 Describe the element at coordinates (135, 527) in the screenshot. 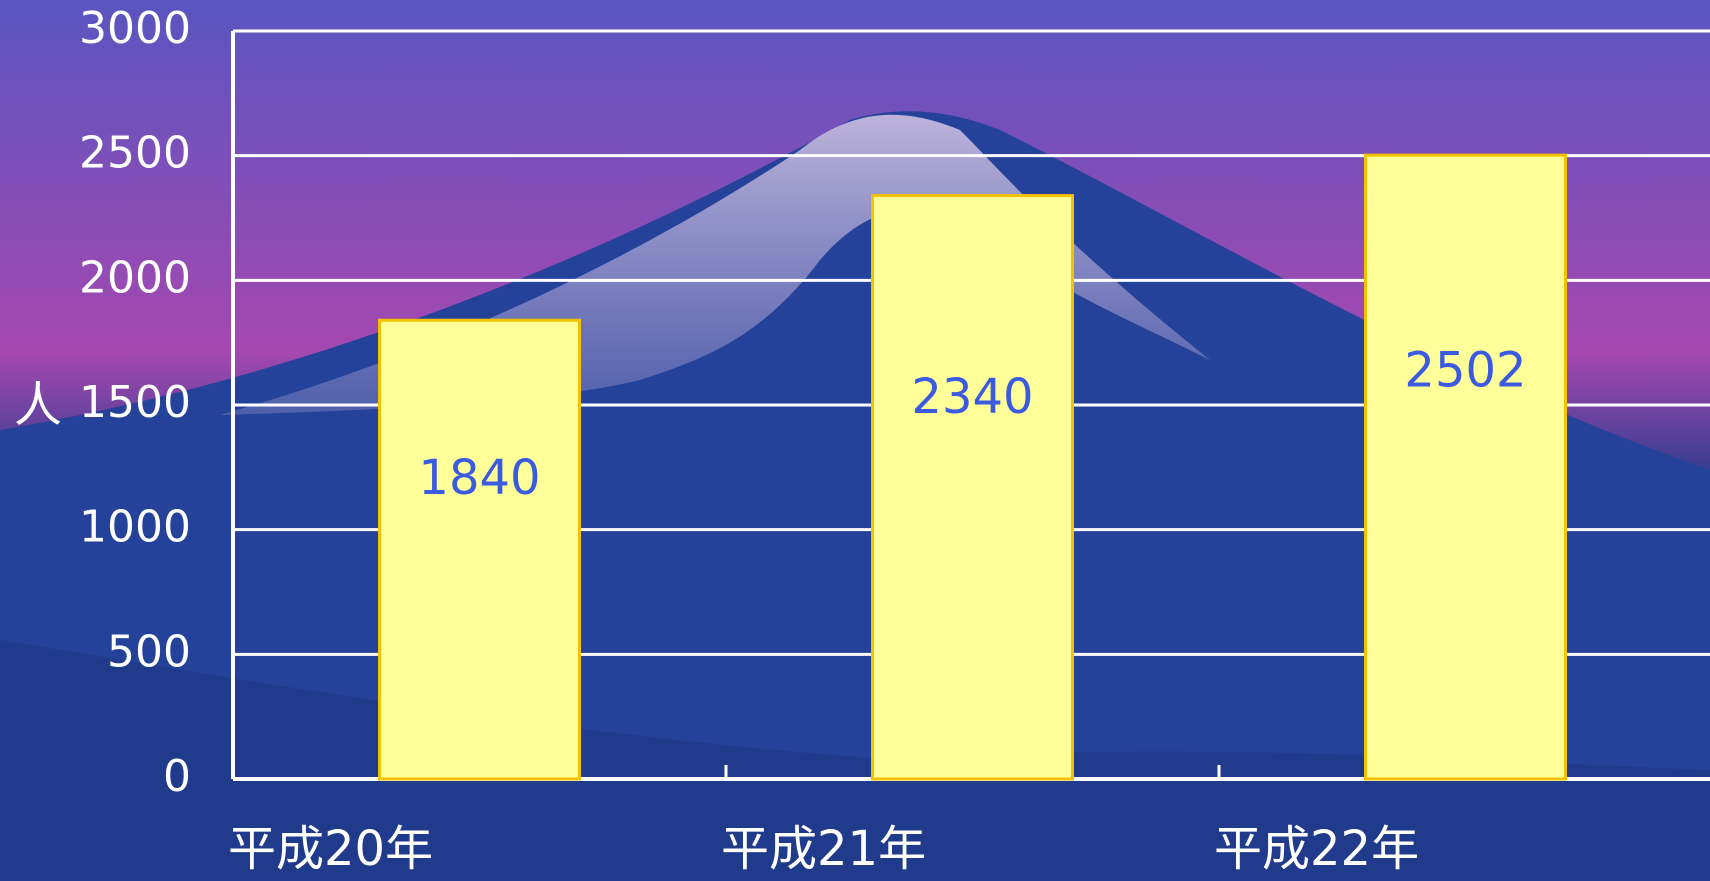

I see `y-tick-label: 1000` at that location.